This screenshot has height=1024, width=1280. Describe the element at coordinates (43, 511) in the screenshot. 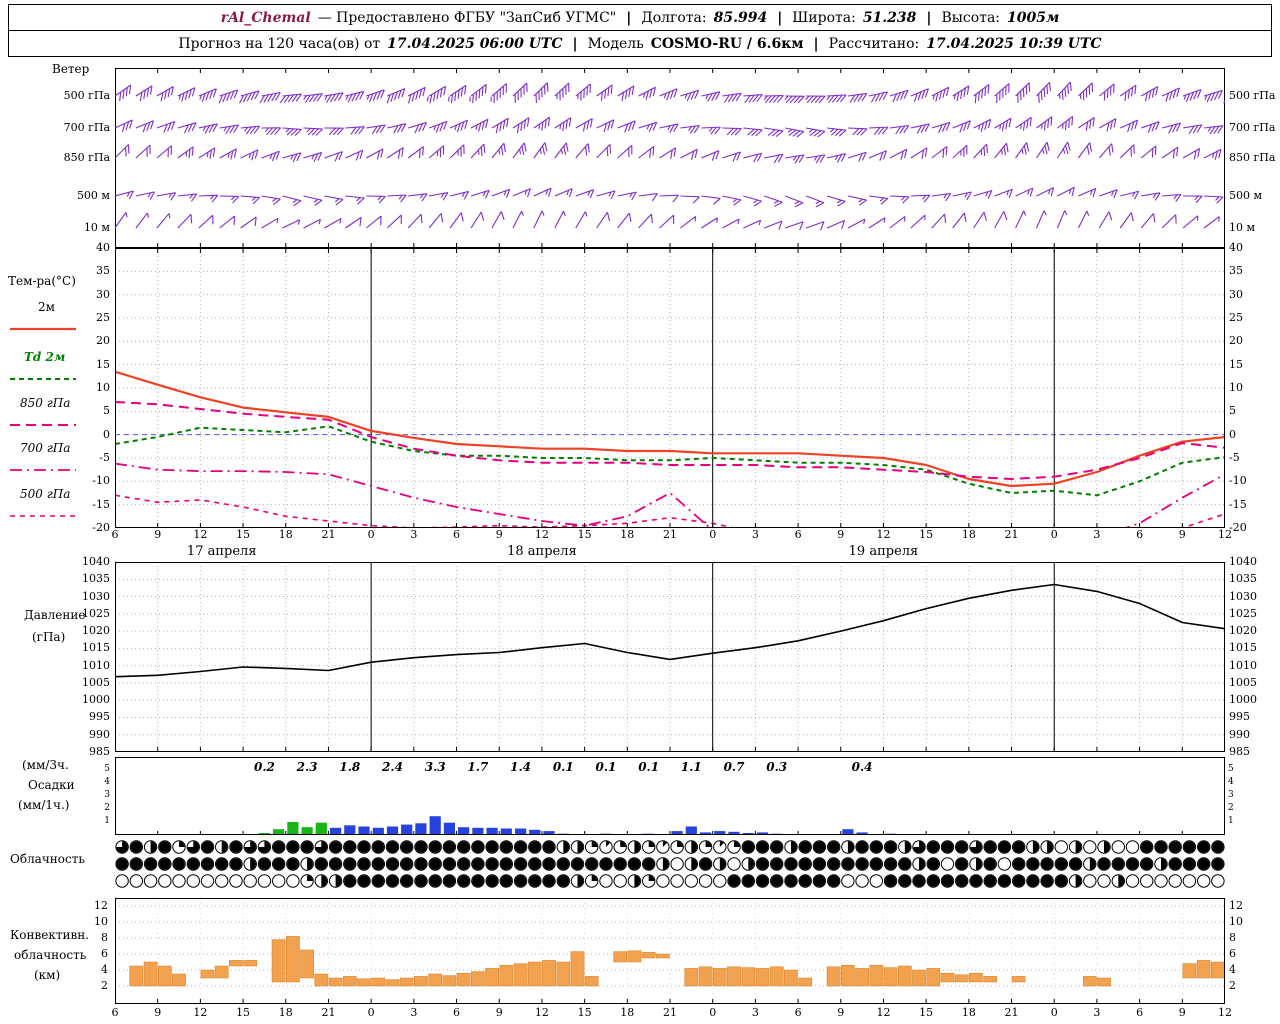

I see `legend-t500-line` at that location.